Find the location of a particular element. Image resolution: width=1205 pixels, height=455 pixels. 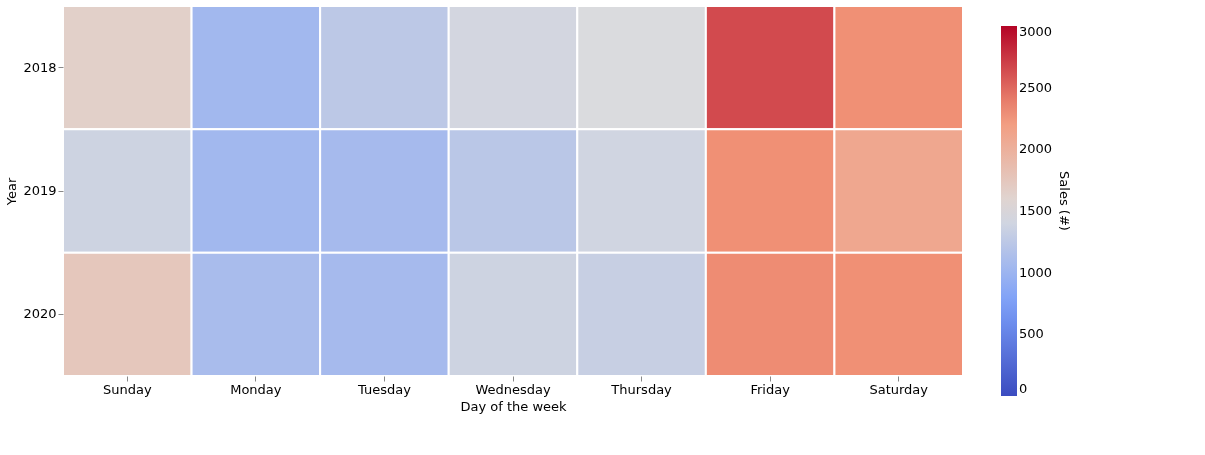

y-axis-title: Year is located at coordinates (12, 192).